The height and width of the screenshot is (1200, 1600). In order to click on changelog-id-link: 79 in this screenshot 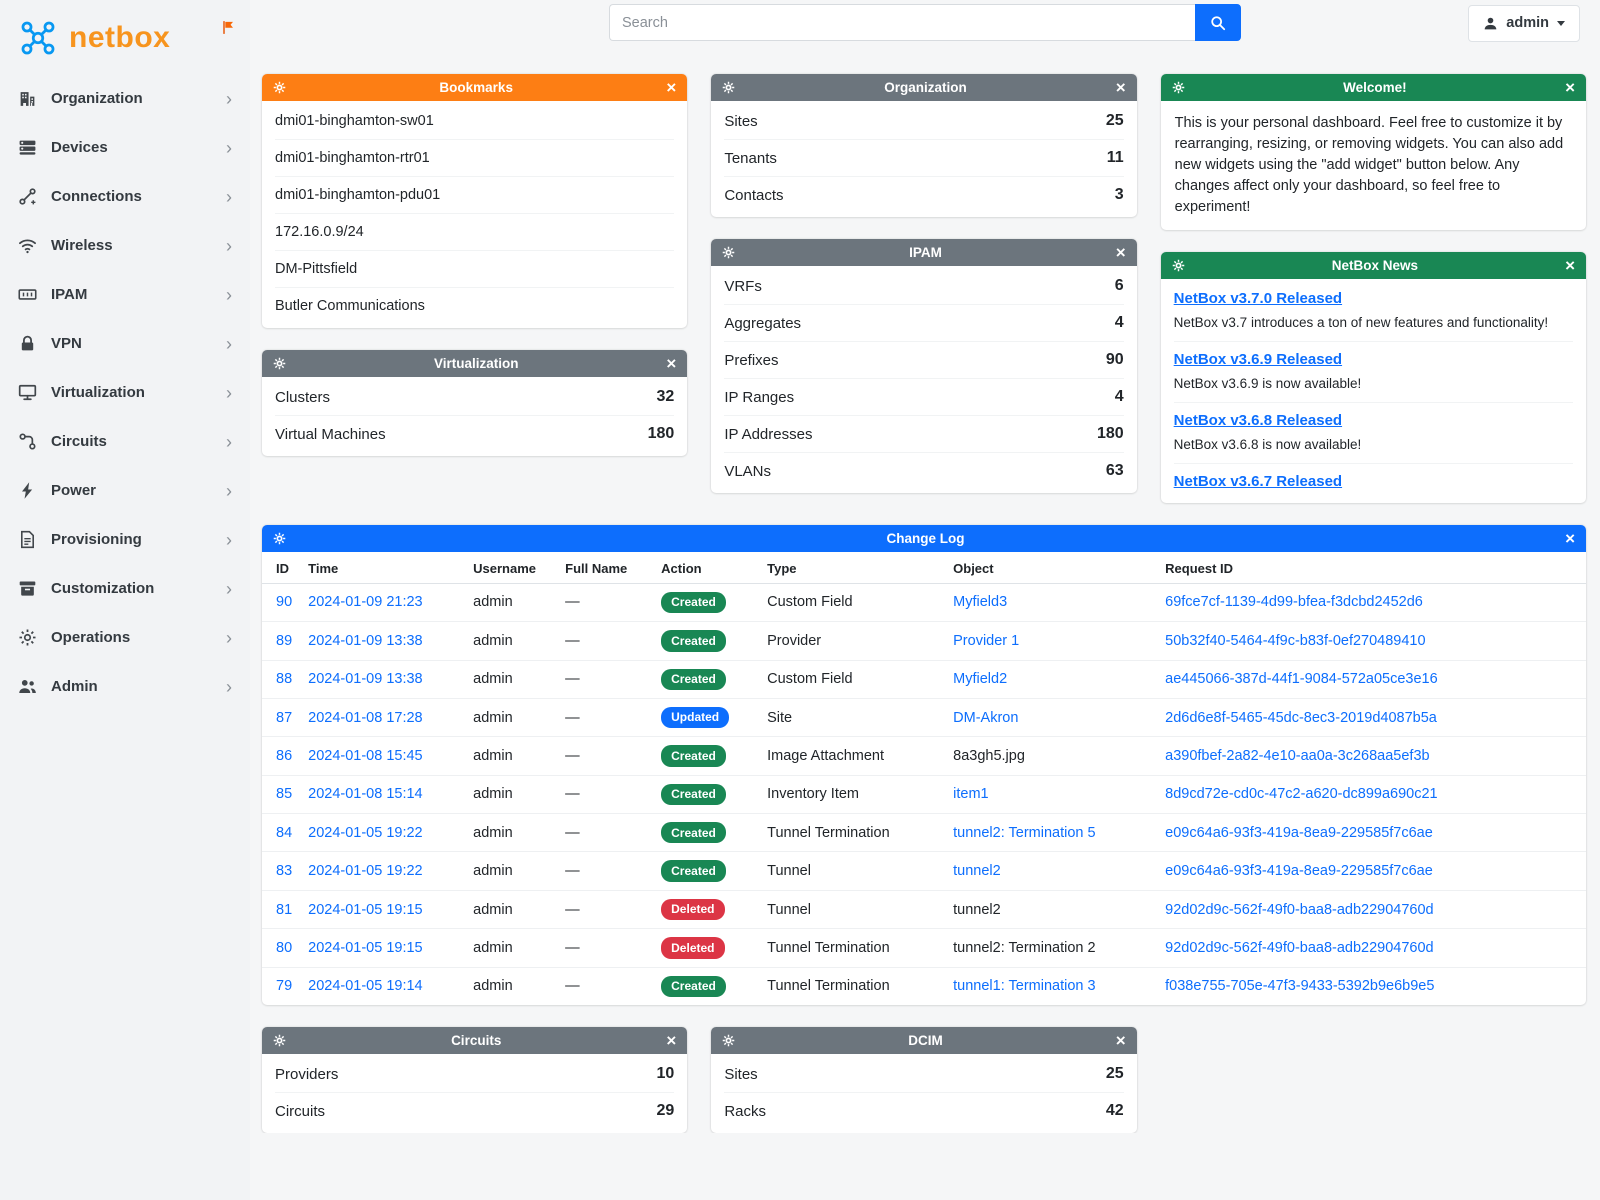, I will do `click(284, 986)`.